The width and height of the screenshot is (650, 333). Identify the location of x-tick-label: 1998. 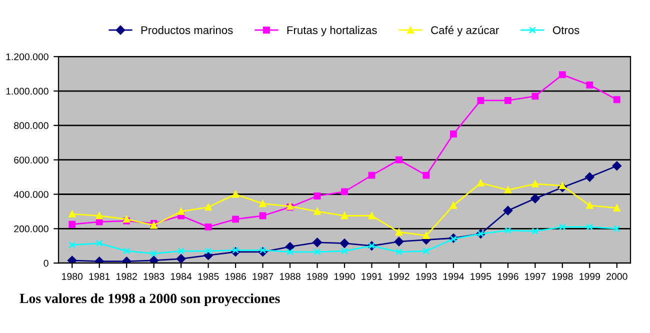
(562, 276).